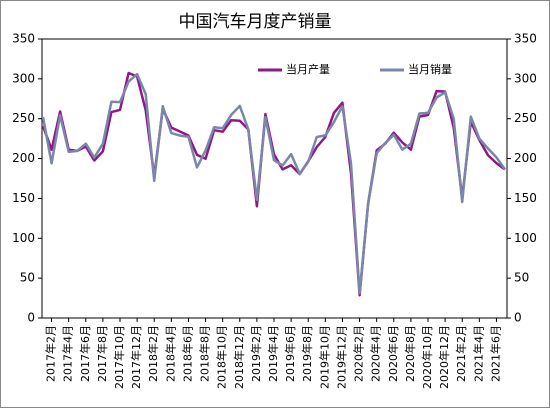 The image size is (550, 412). What do you see at coordinates (324, 357) in the screenshot?
I see `x-tick-label: 2019年10月` at bounding box center [324, 357].